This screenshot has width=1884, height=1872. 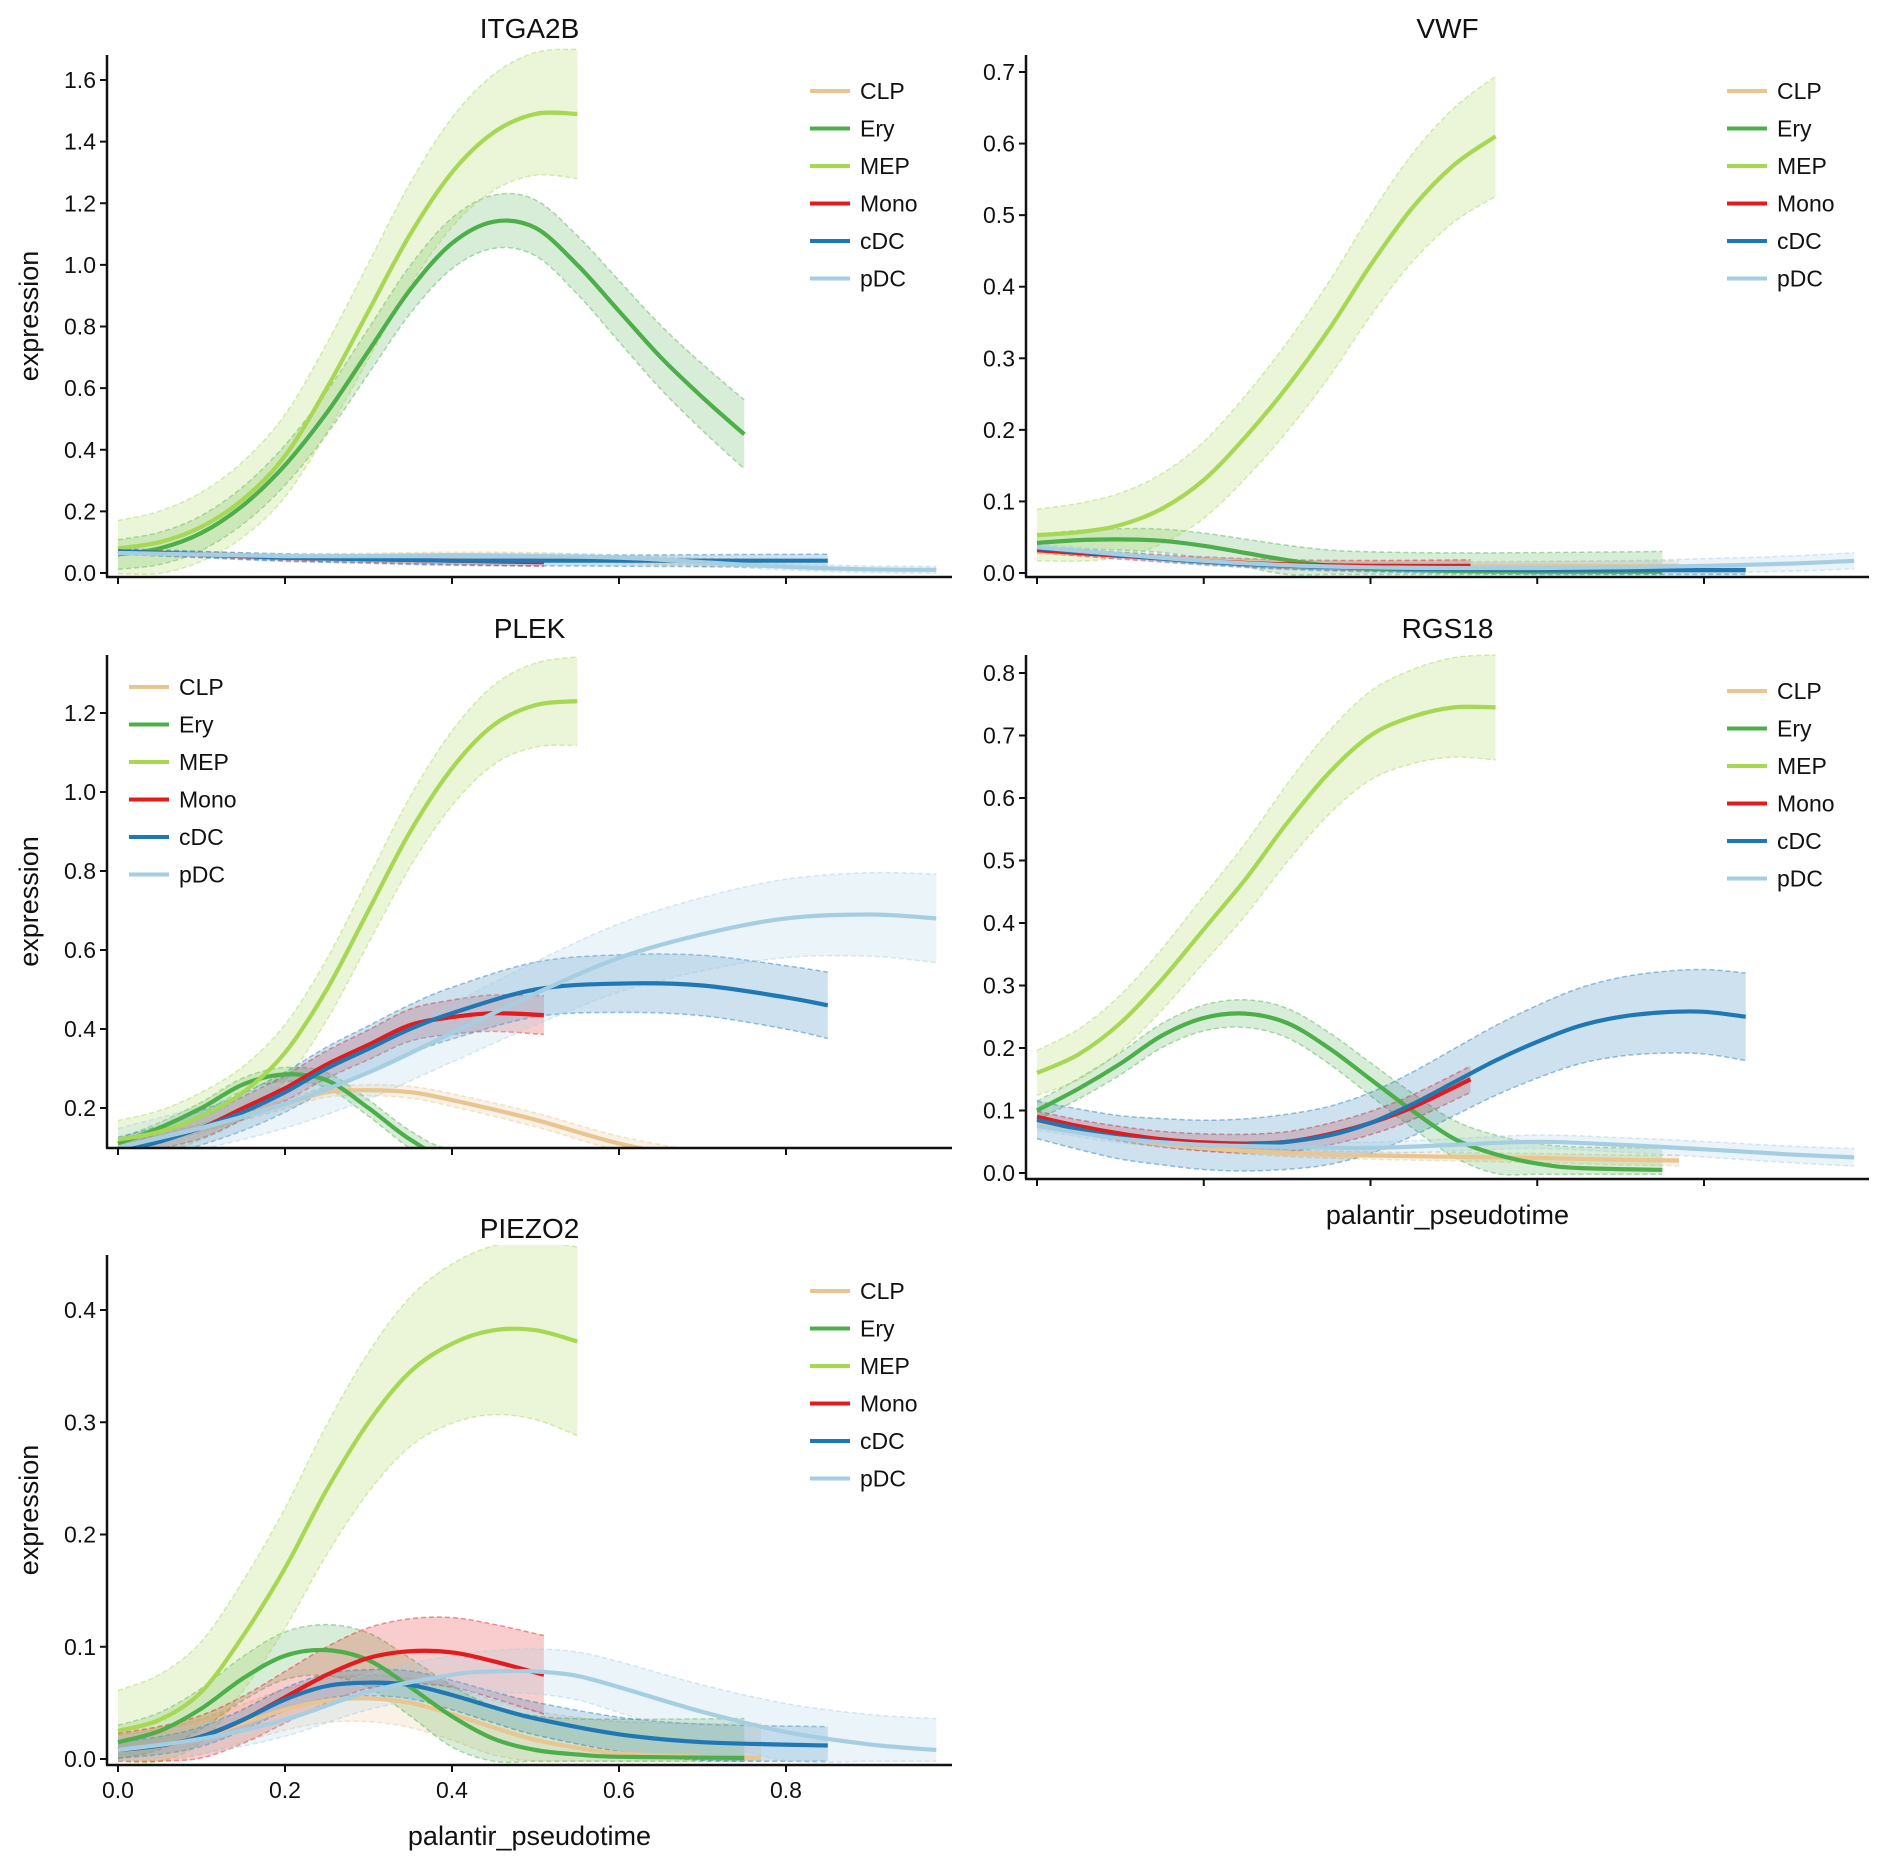 I want to click on panel-title: ITGA2B, so click(x=530, y=28).